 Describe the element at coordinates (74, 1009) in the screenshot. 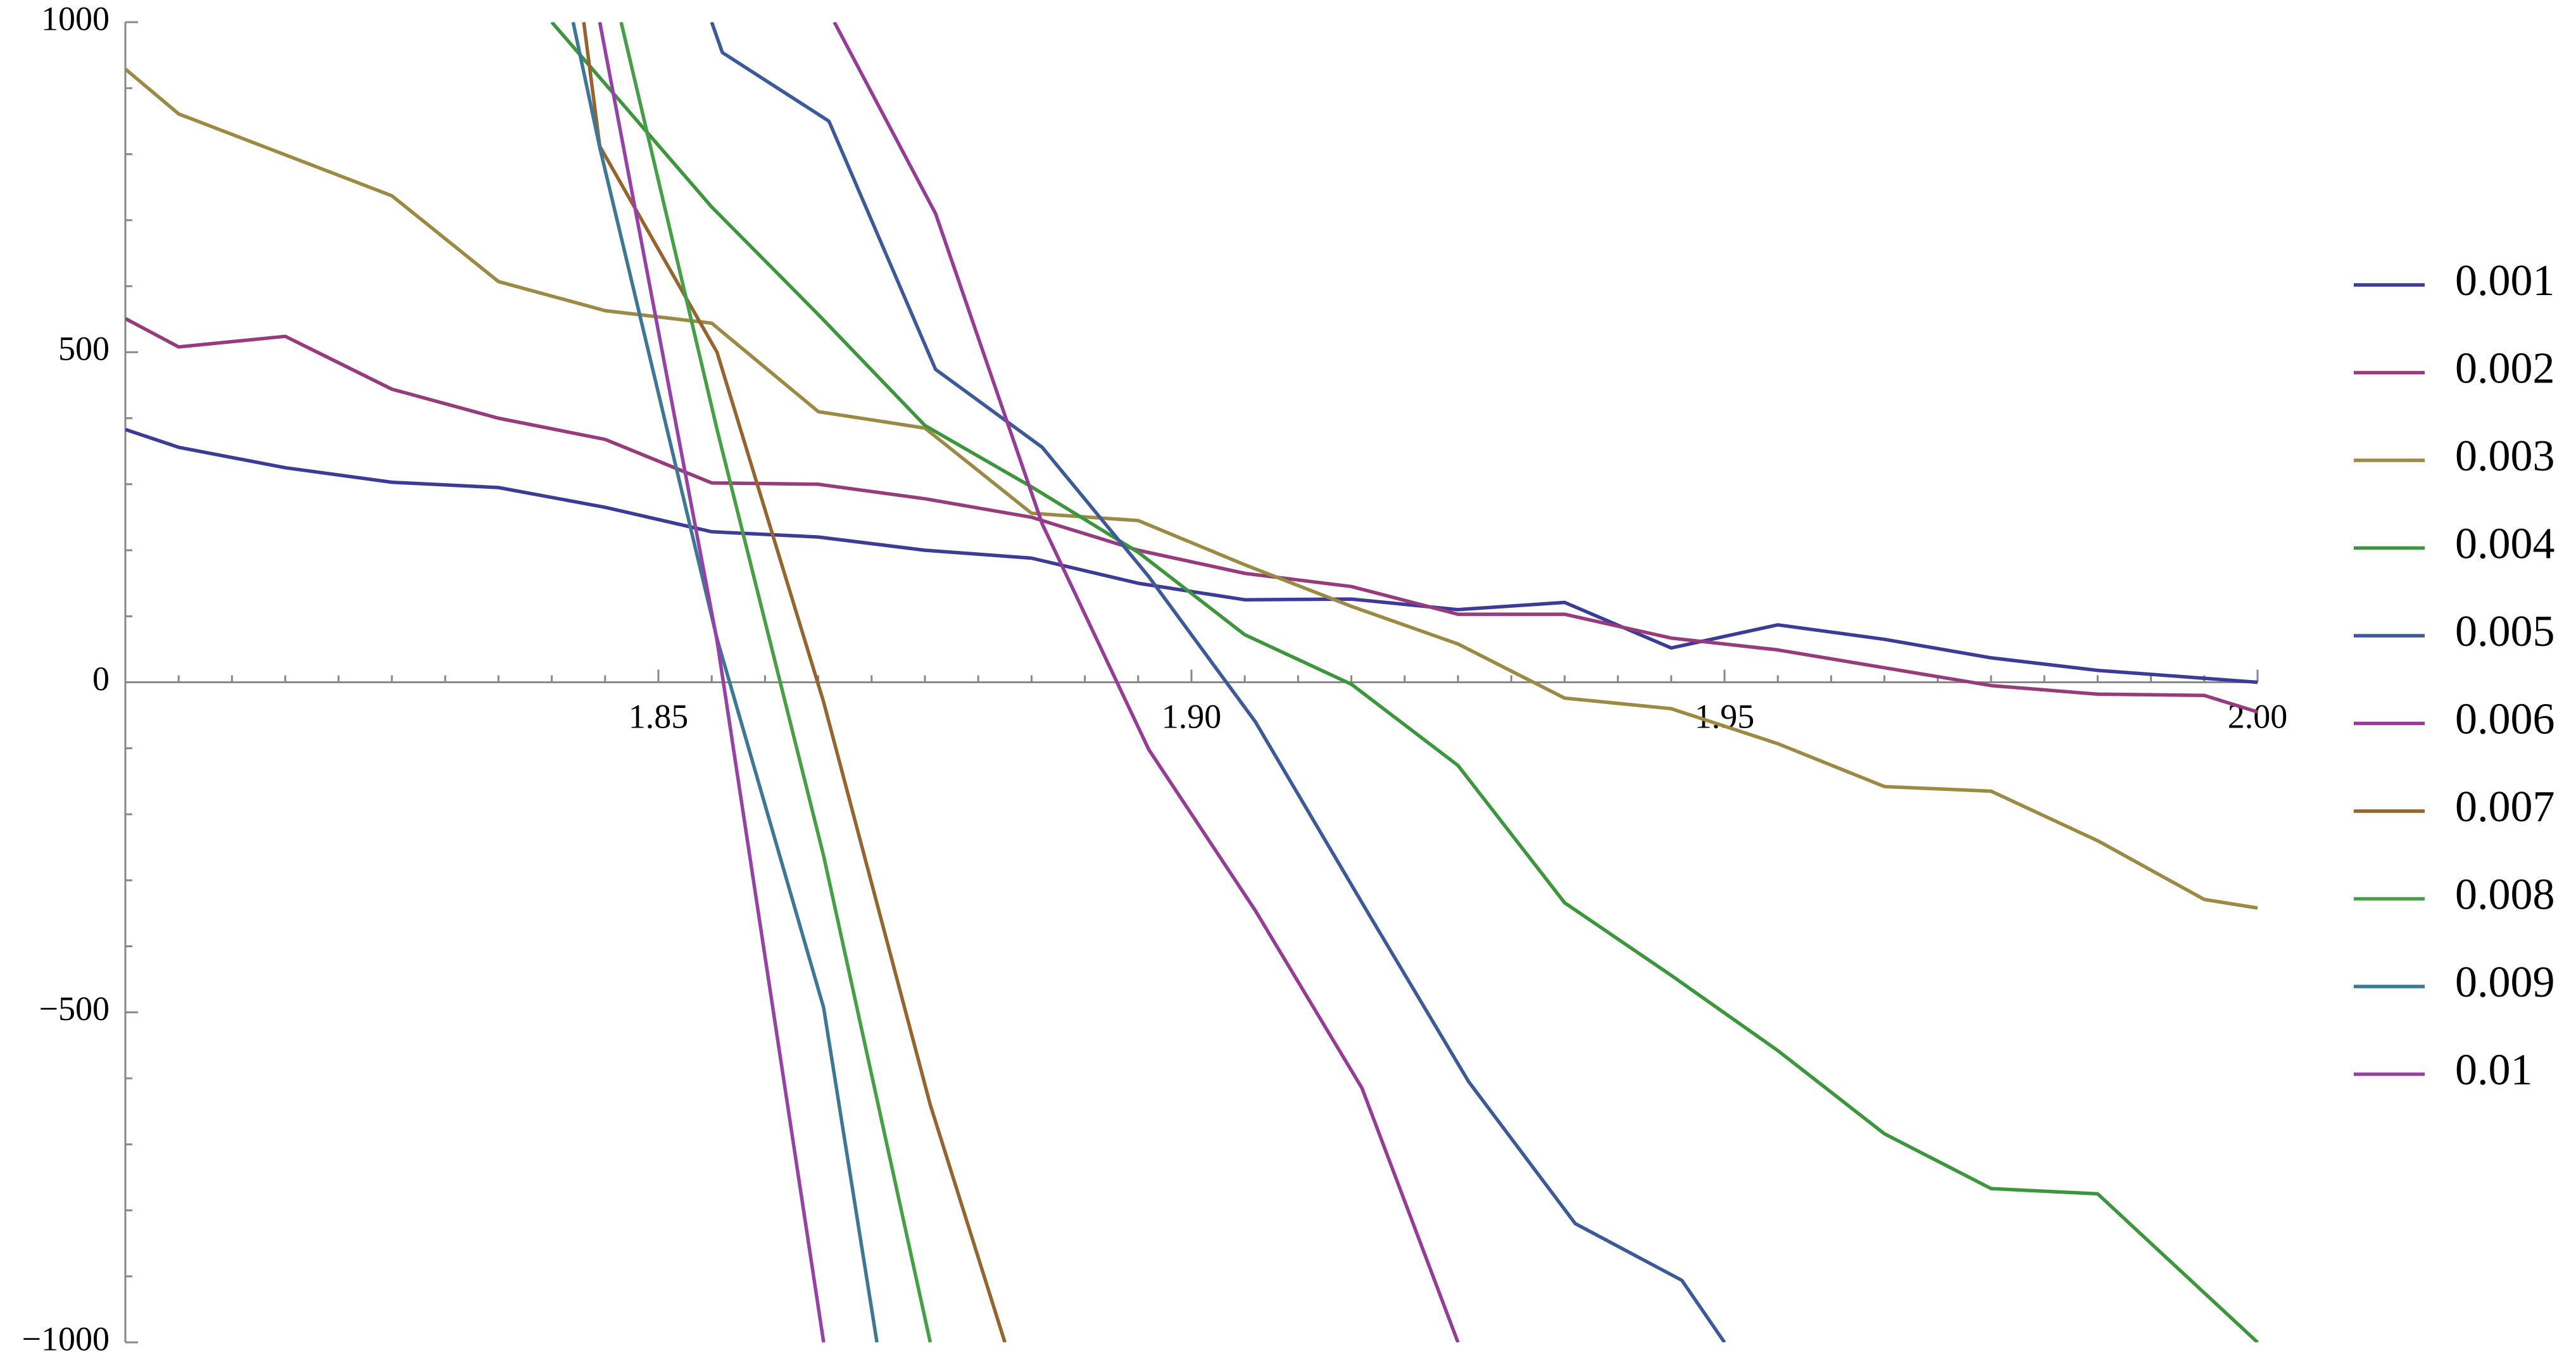

I see `y-tick-label: −500` at that location.